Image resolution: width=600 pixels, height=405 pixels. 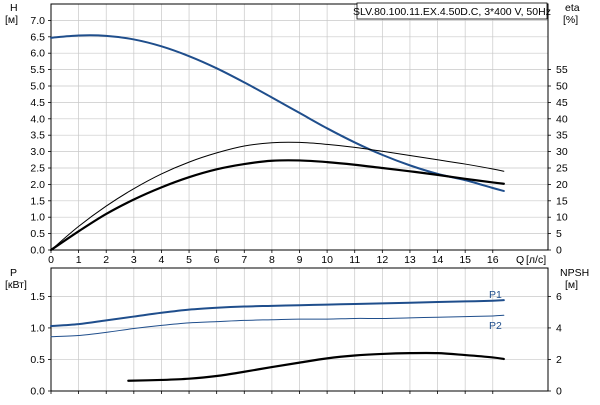 What do you see at coordinates (37, 234) in the screenshot?
I see `top-left-tick-label-1: 0.5` at bounding box center [37, 234].